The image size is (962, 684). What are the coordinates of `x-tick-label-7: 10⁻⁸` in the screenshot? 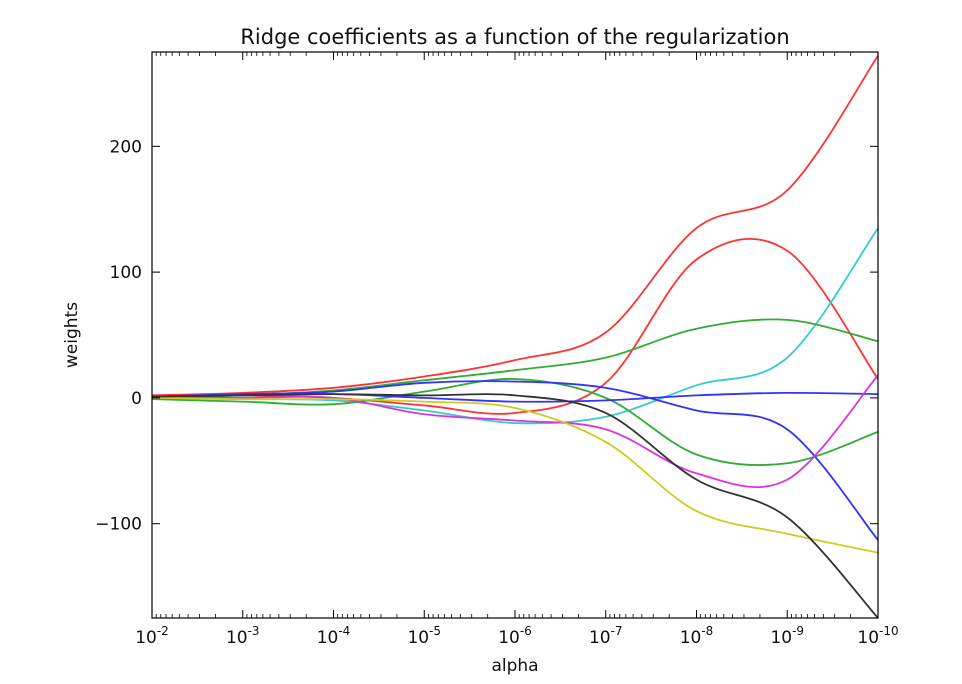 It's located at (697, 636).